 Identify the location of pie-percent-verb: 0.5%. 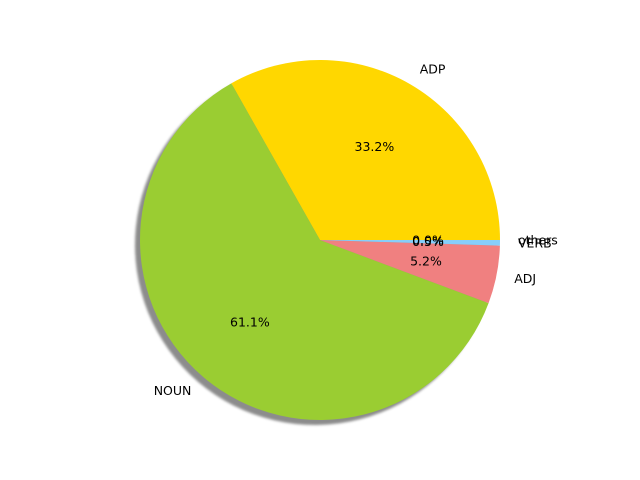
(428, 241).